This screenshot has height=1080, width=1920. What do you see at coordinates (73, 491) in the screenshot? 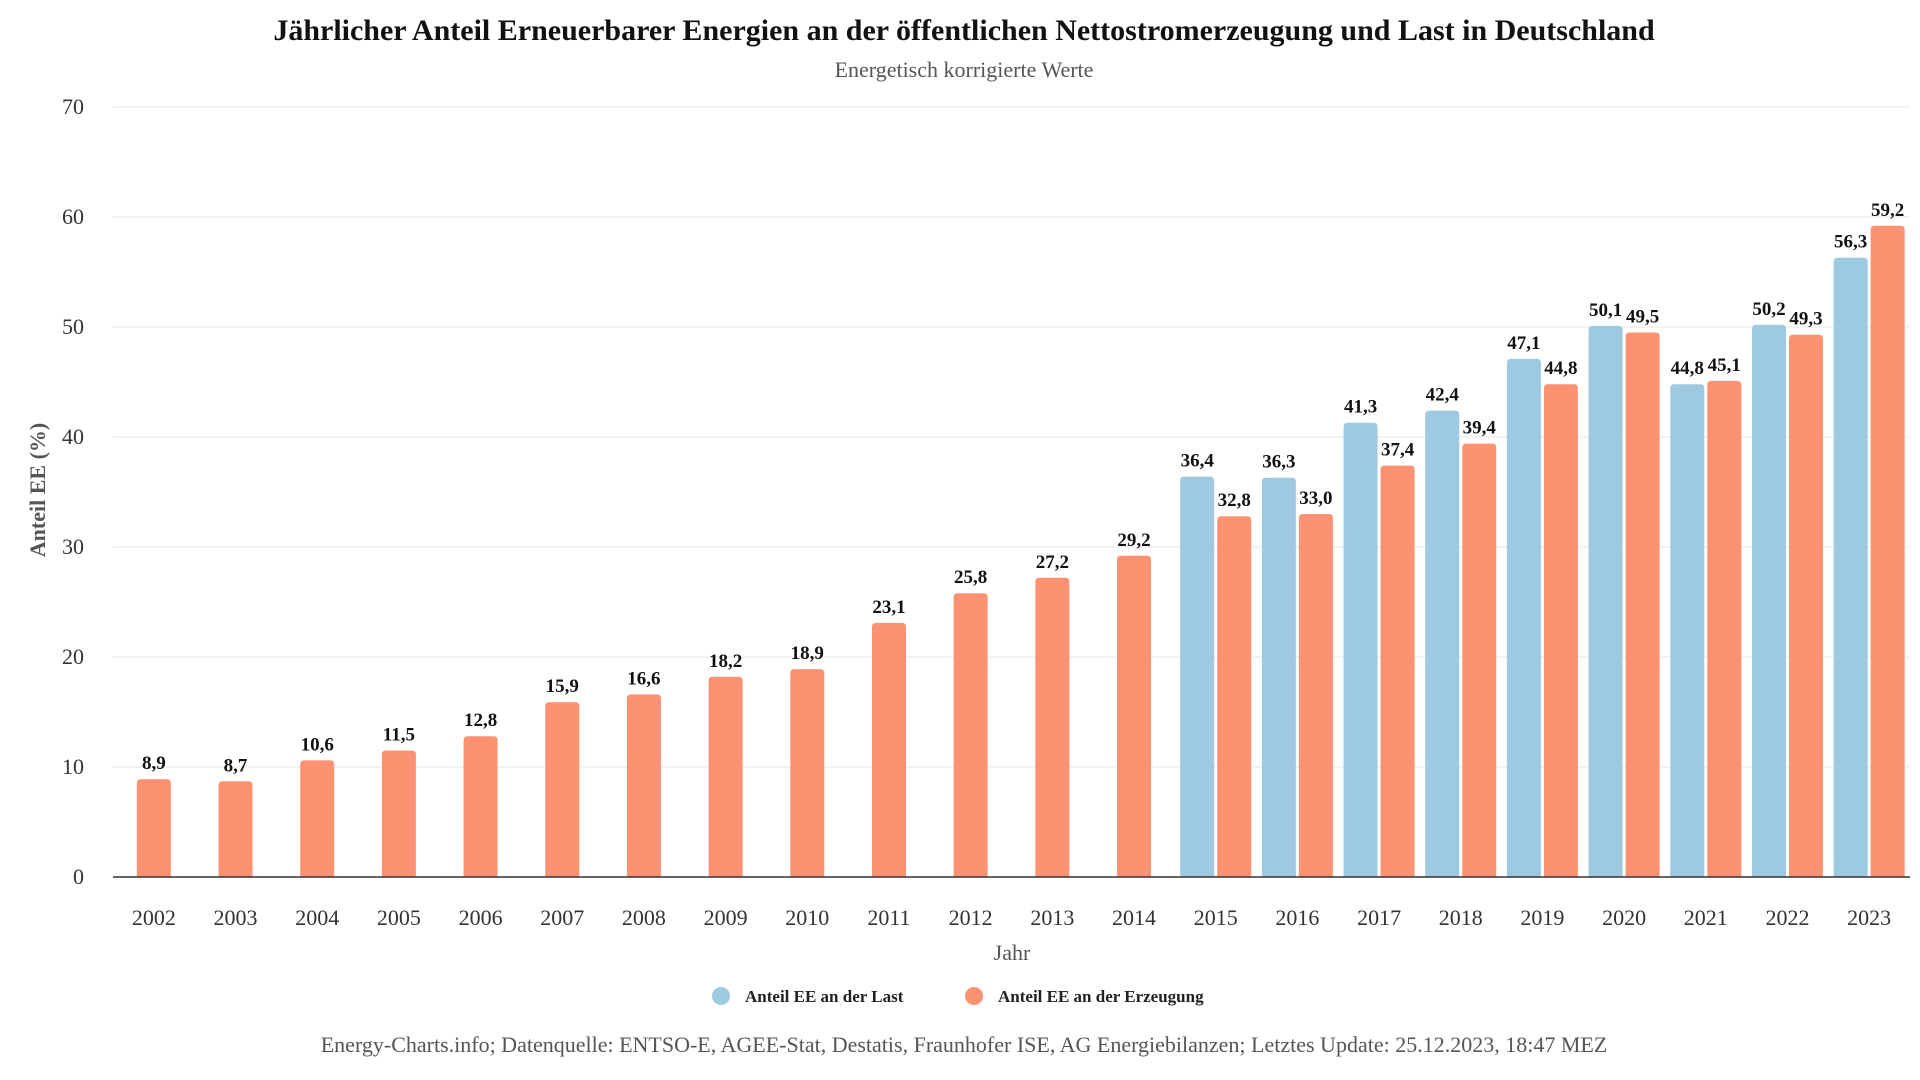
I see `y-axis-ticks: 0 10 20 30 40 50 60 70` at bounding box center [73, 491].